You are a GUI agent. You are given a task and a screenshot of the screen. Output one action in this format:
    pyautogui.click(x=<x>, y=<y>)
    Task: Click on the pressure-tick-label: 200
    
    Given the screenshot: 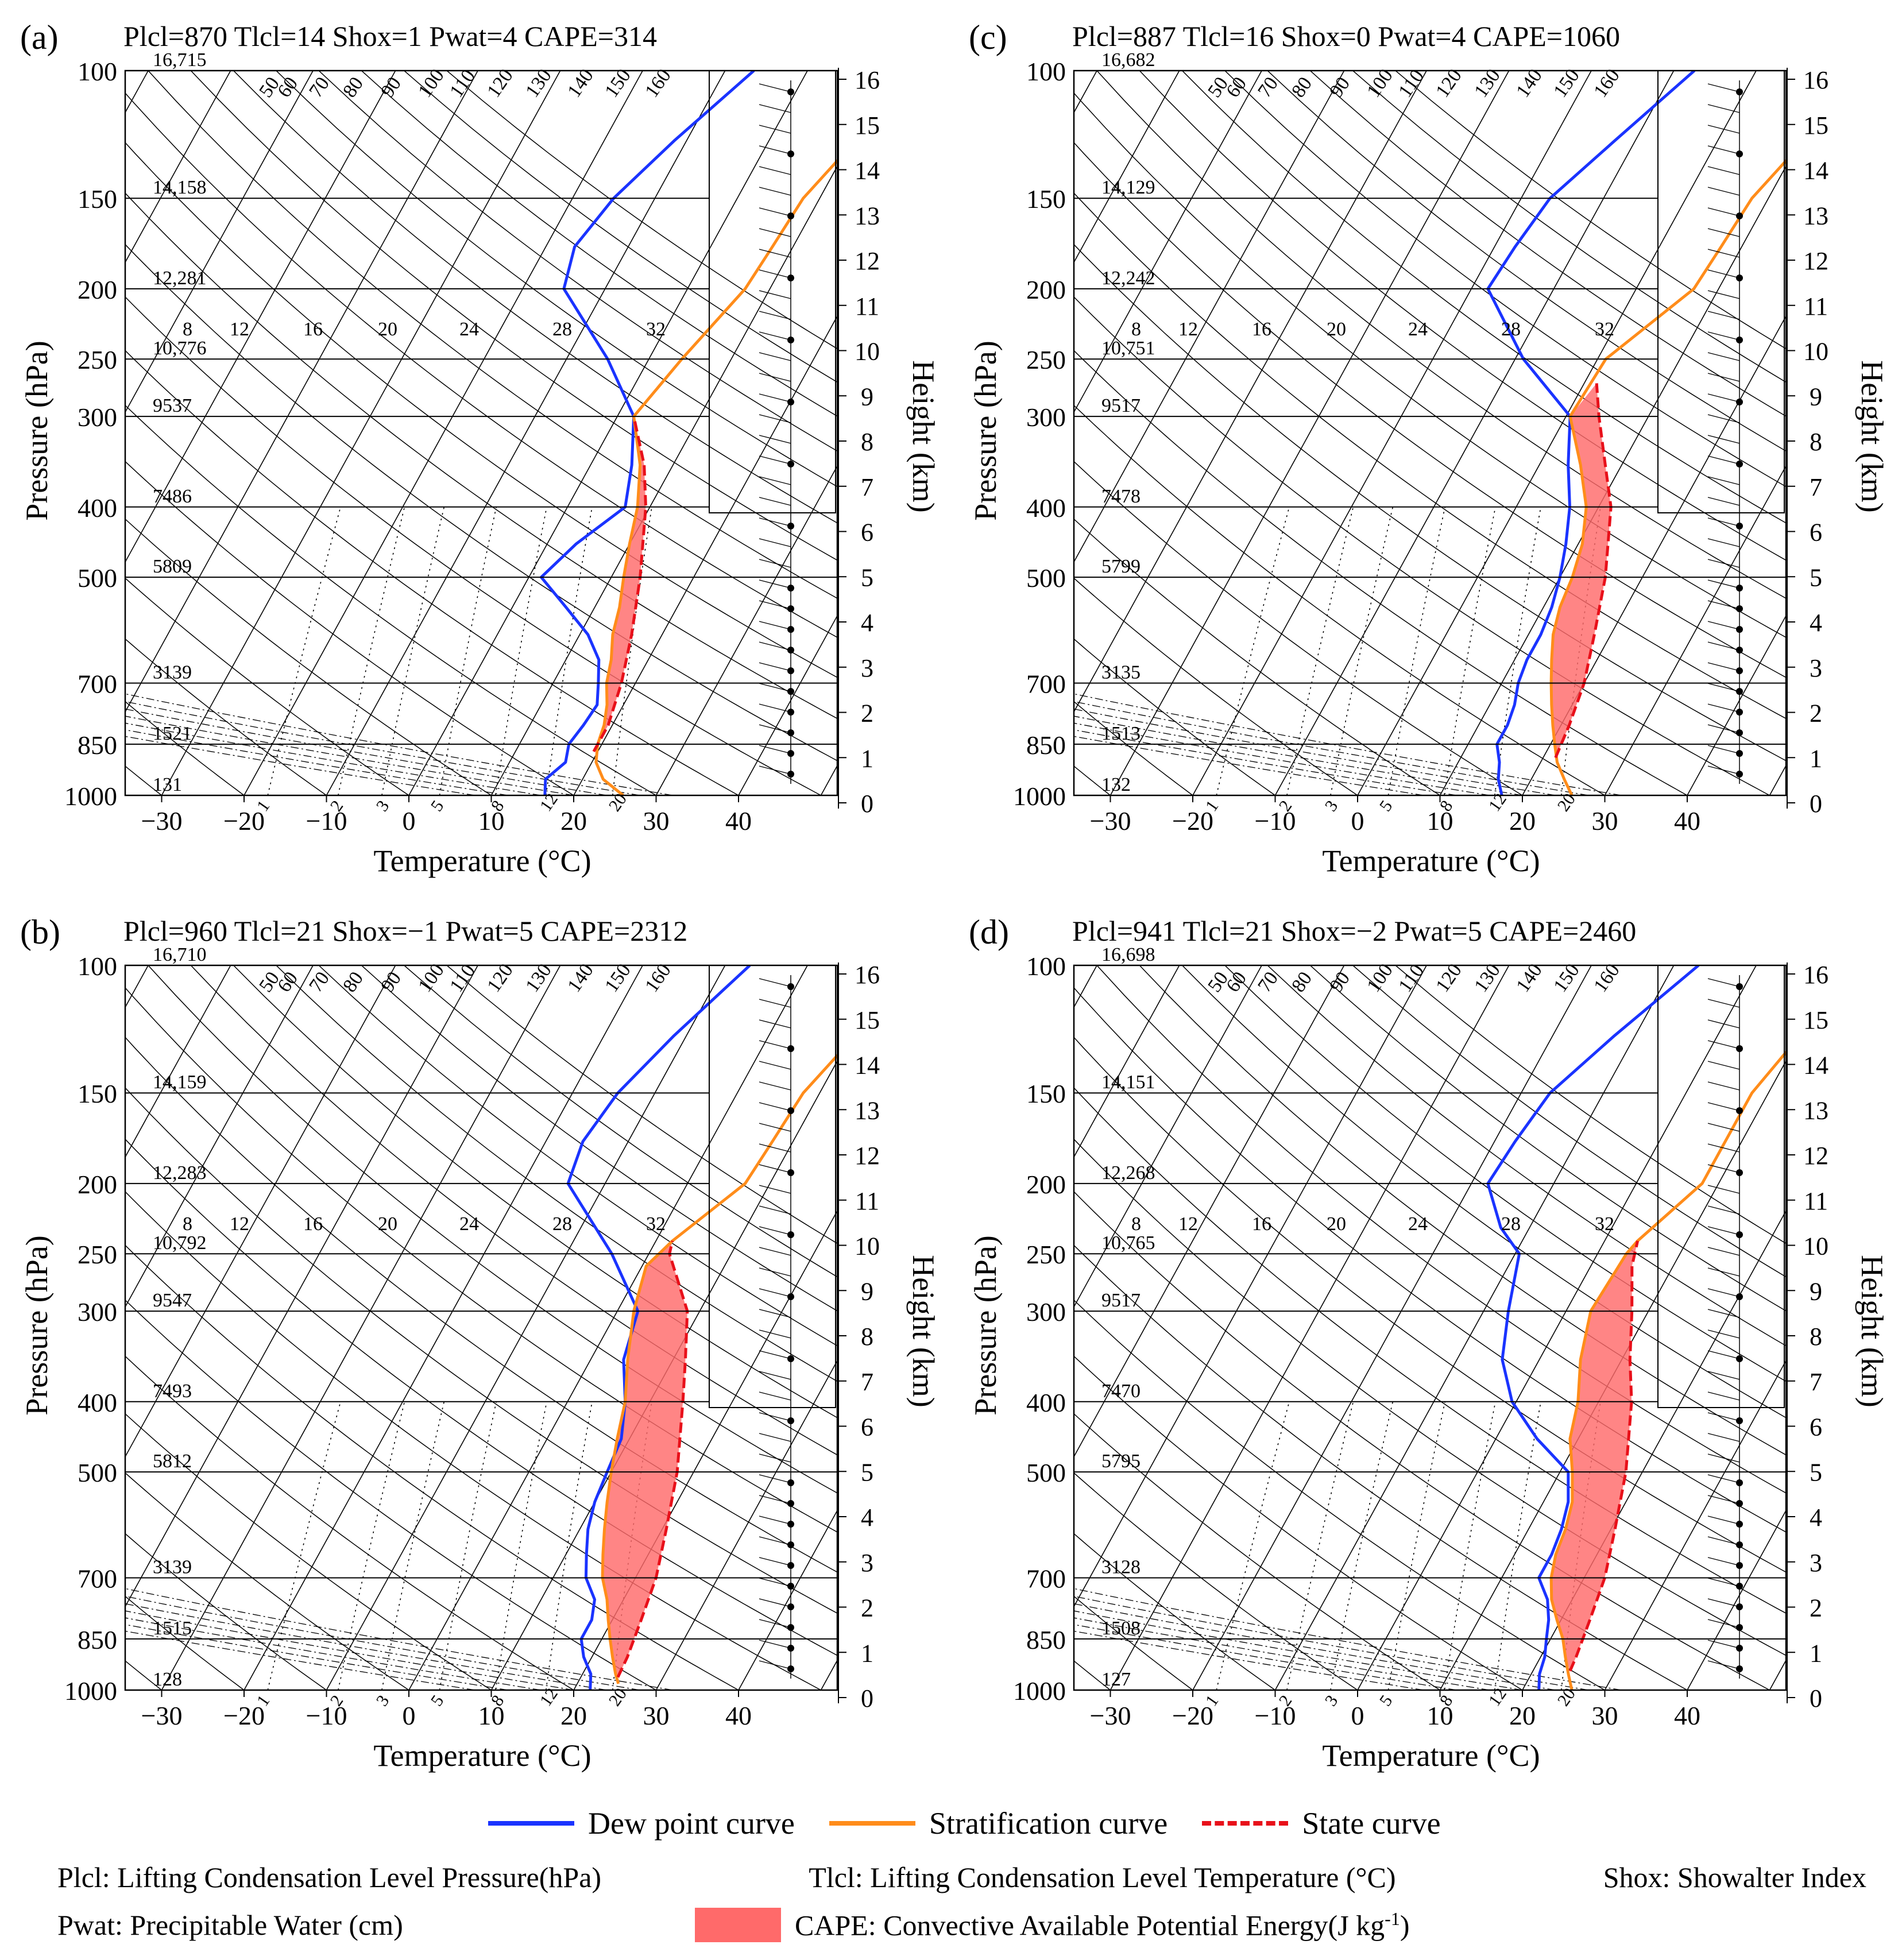 What is the action you would take?
    pyautogui.click(x=1046, y=289)
    